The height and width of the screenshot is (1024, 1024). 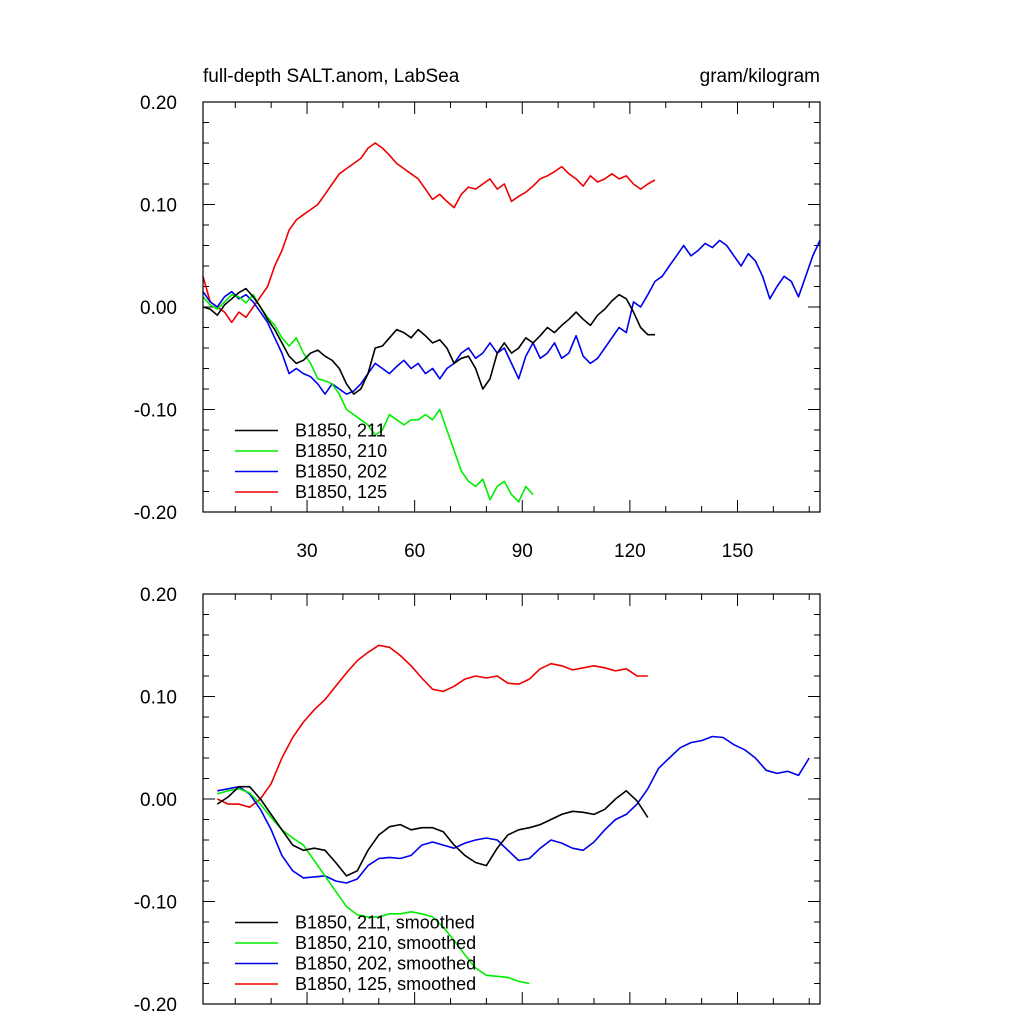 What do you see at coordinates (630, 551) in the screenshot?
I see `x-tick-label: 120` at bounding box center [630, 551].